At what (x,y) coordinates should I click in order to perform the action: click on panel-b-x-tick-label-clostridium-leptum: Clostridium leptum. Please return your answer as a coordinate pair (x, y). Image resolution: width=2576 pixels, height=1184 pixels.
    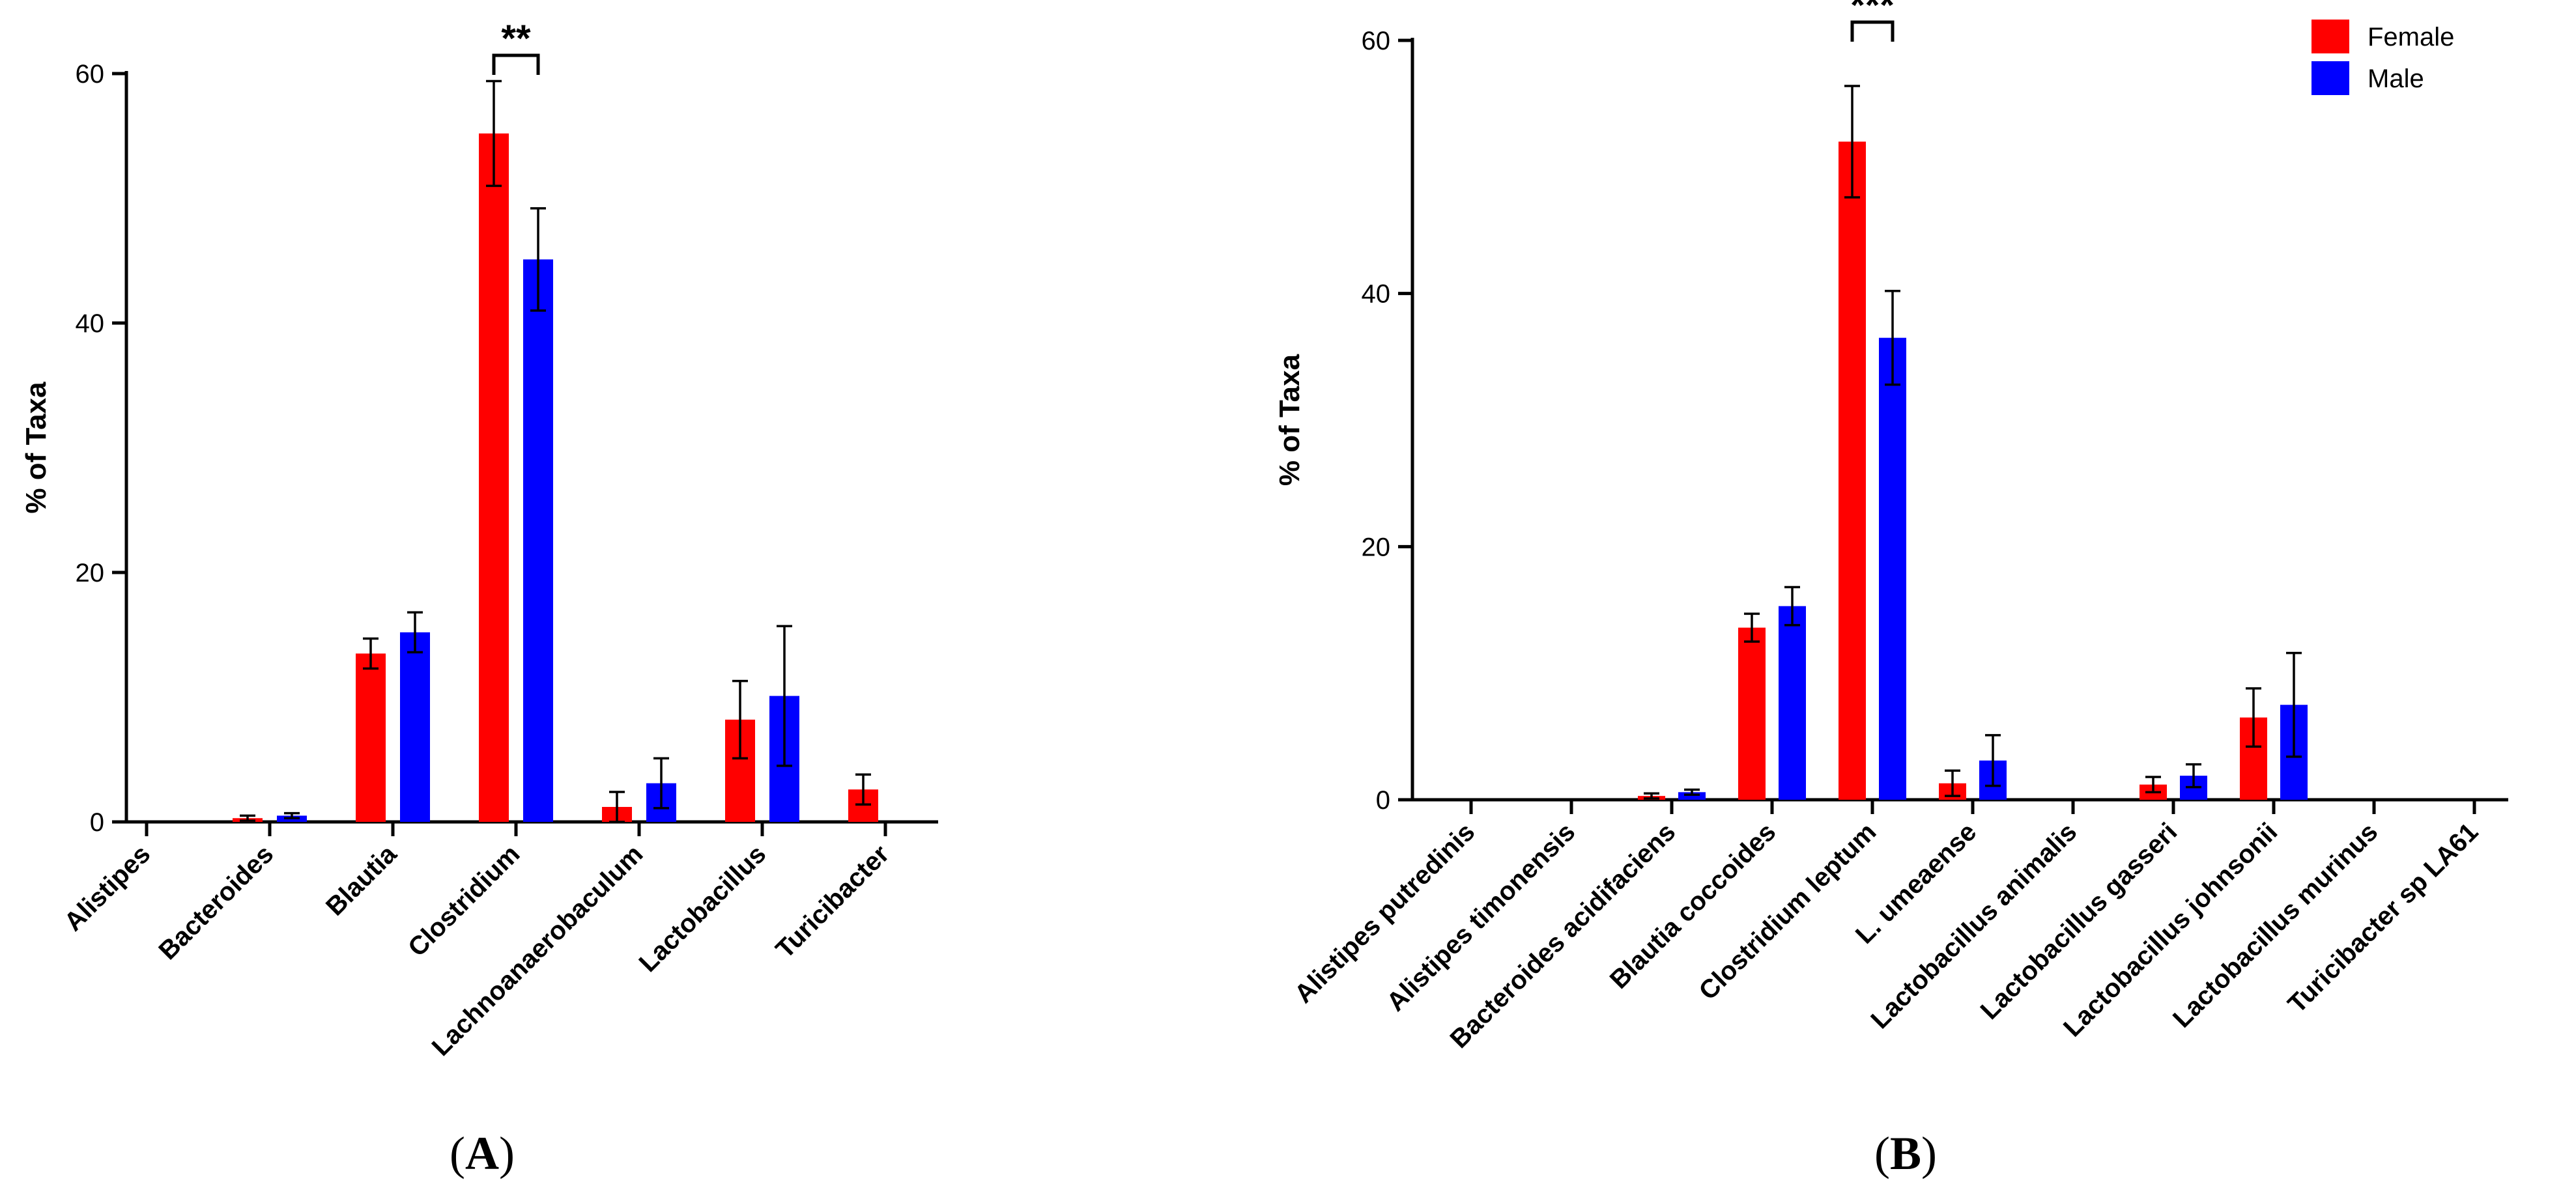
    Looking at the image, I should click on (1788, 911).